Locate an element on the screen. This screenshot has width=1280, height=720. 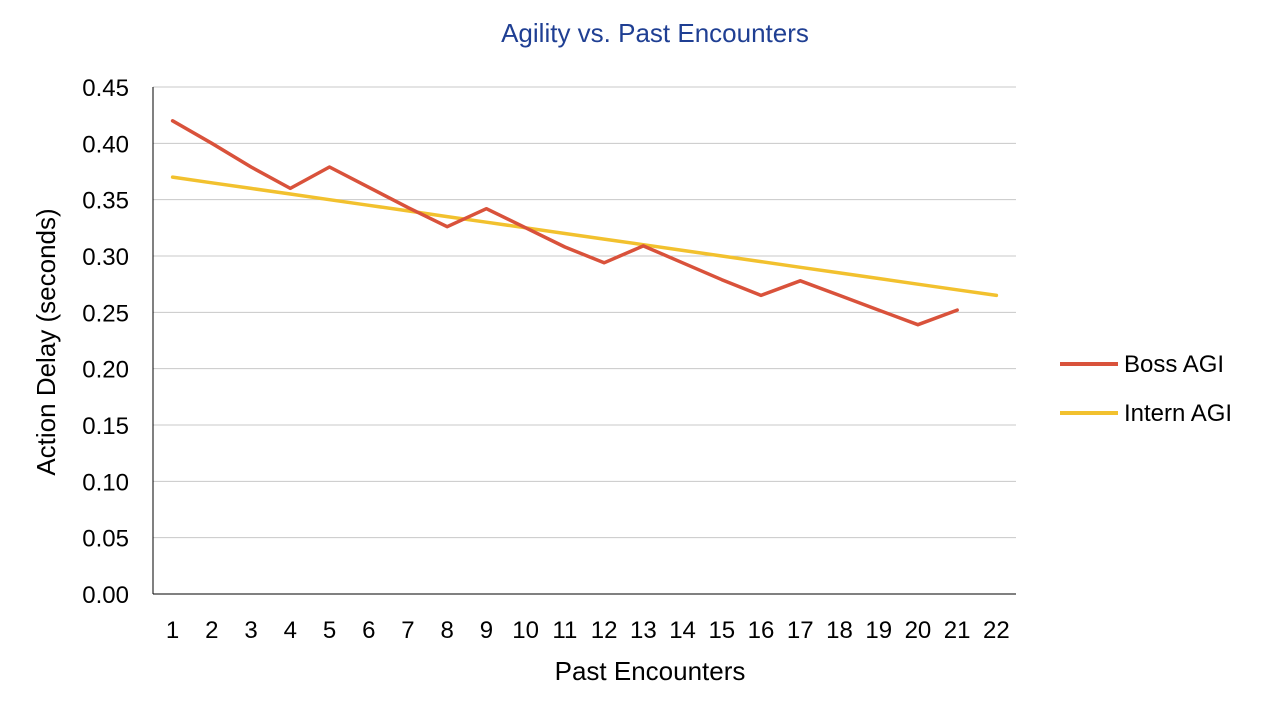
legend-item-intern-agi: Intern AGI is located at coordinates (1146, 413).